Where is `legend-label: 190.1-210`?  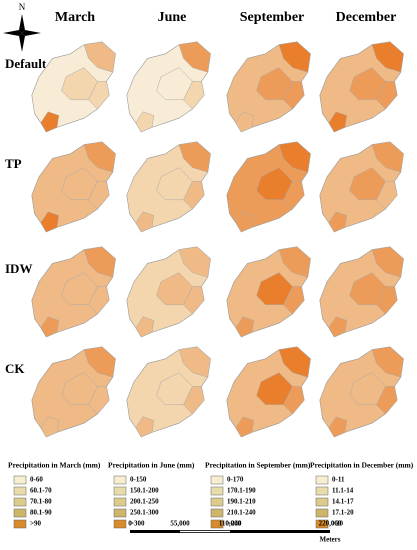
legend-label: 190.1-210 is located at coordinates (241, 502).